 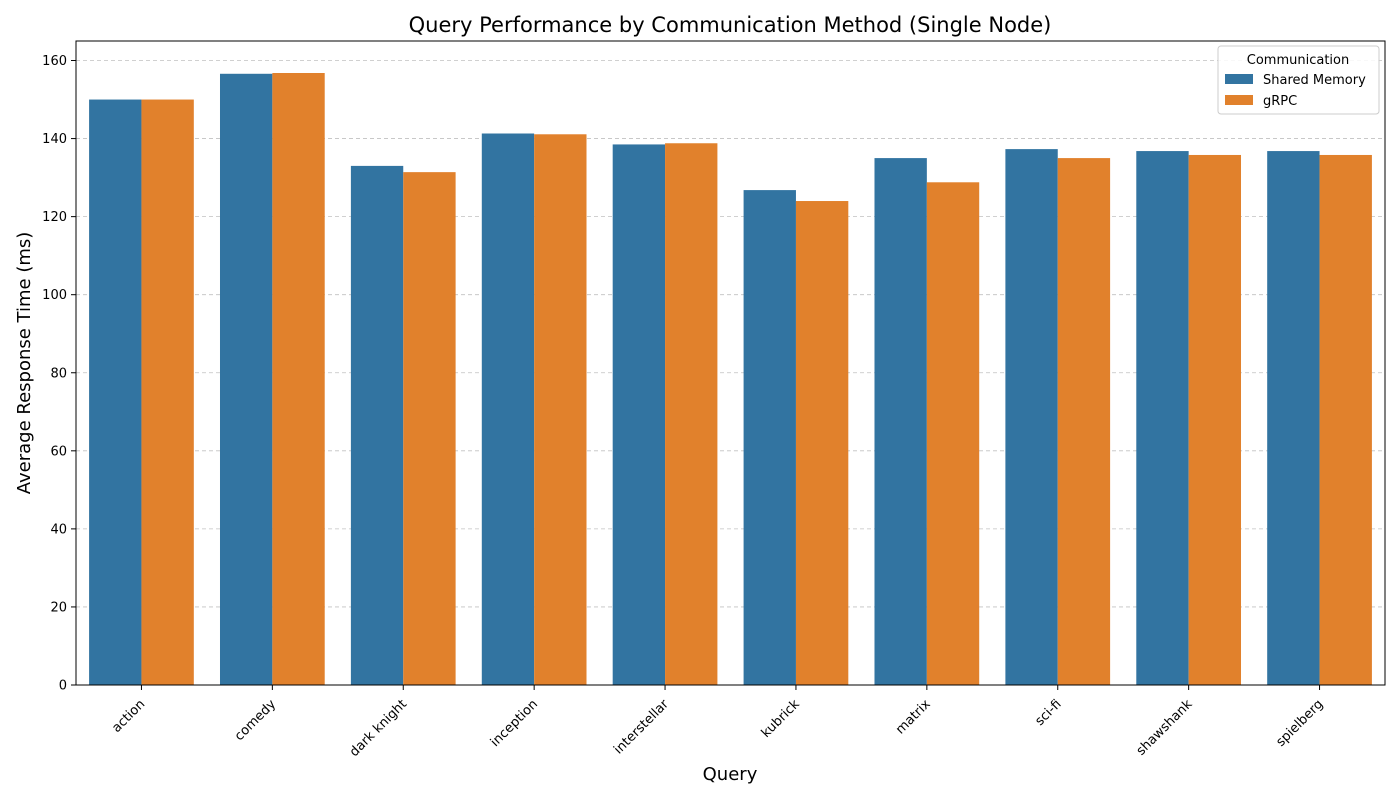 I want to click on x-tick-label: kubrick, so click(x=781, y=719).